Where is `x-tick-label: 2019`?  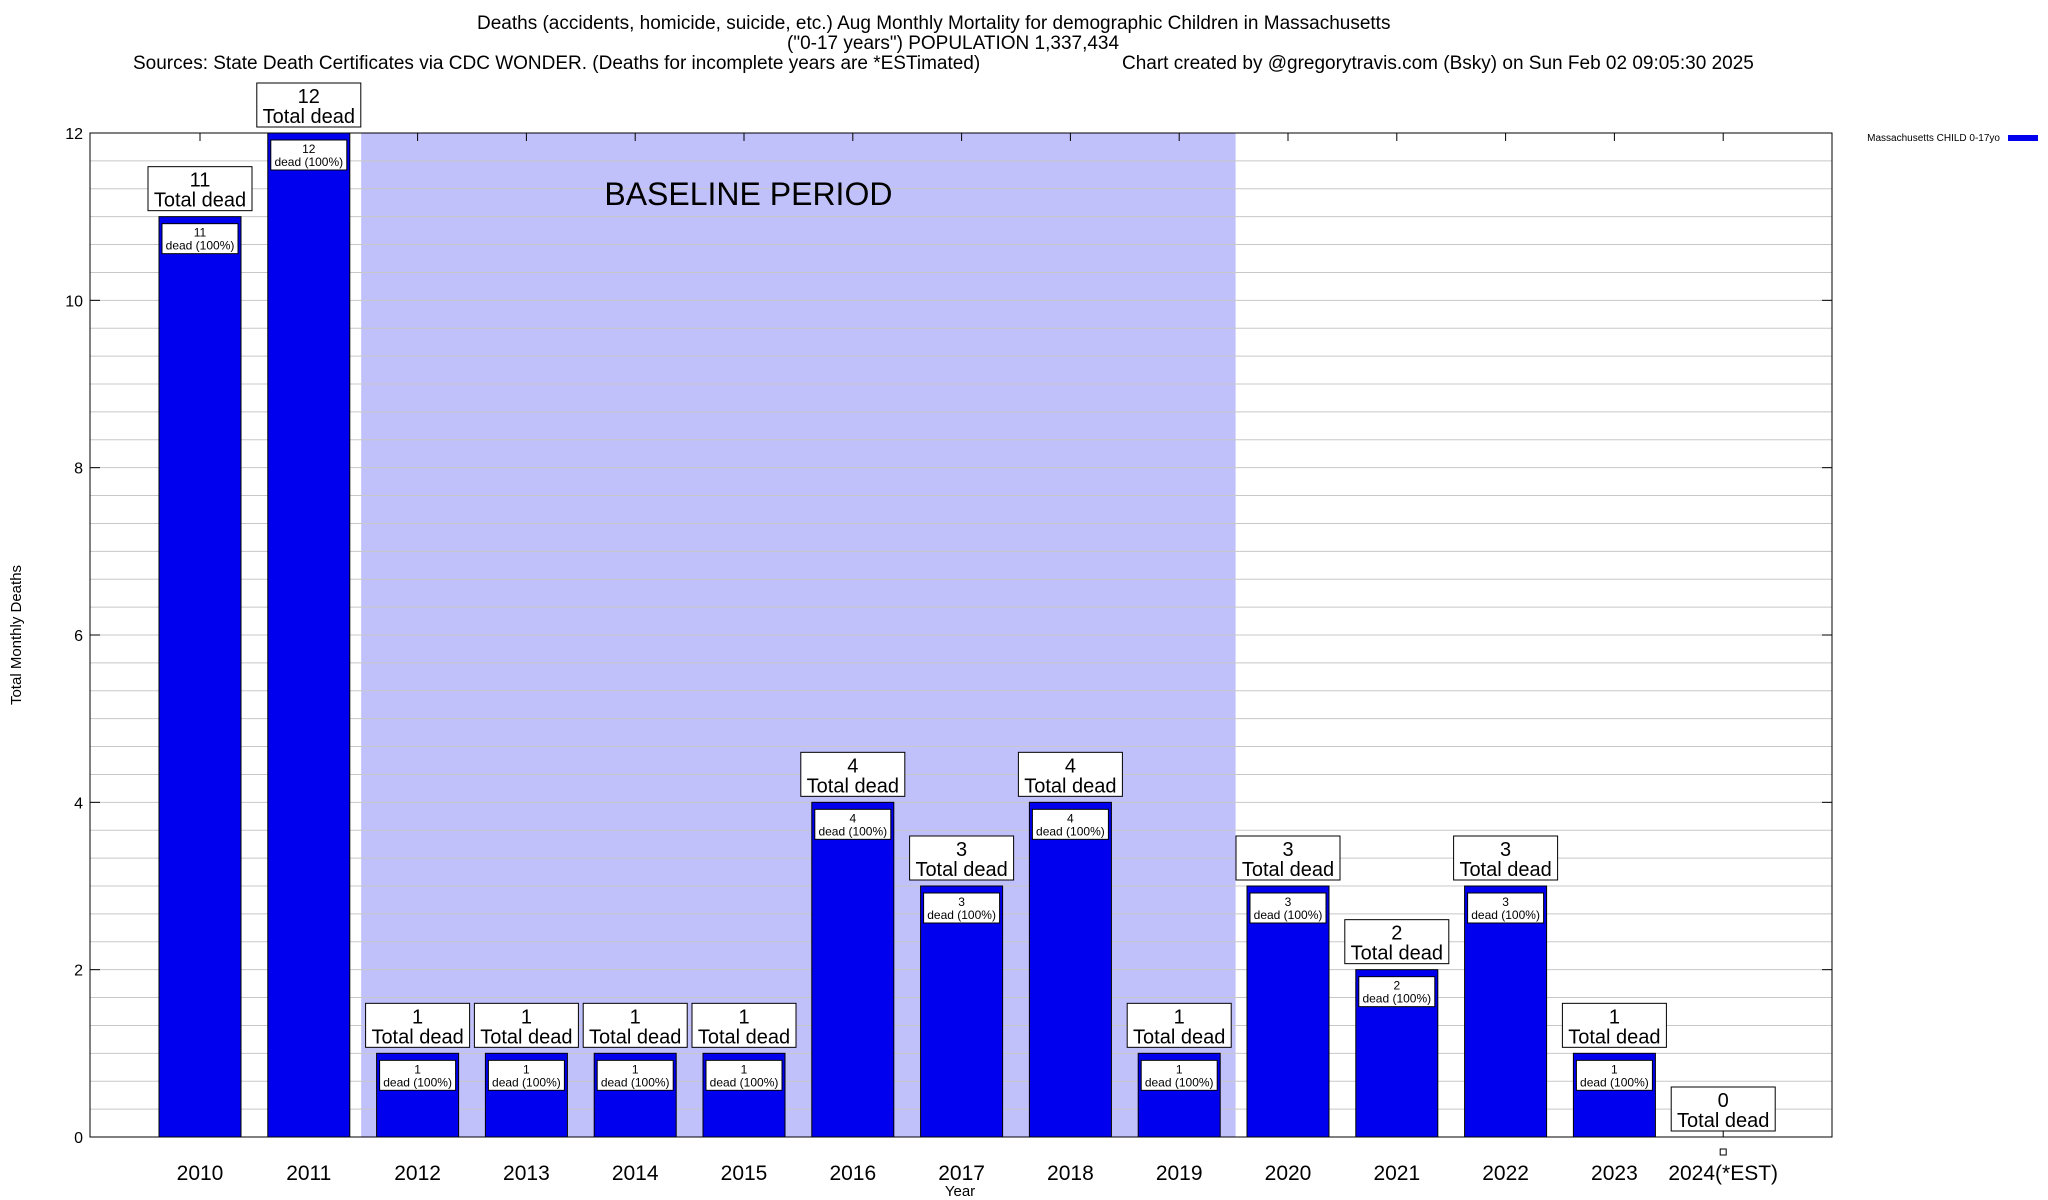
x-tick-label: 2019 is located at coordinates (1179, 1173).